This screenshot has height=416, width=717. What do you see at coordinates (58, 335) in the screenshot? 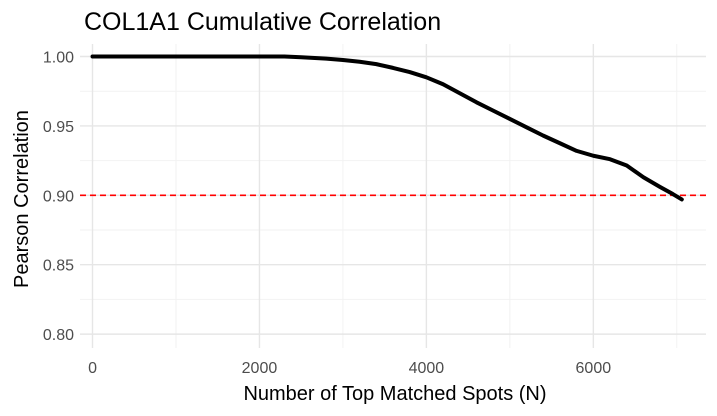
I see `y-tick-label: 0.80` at bounding box center [58, 335].